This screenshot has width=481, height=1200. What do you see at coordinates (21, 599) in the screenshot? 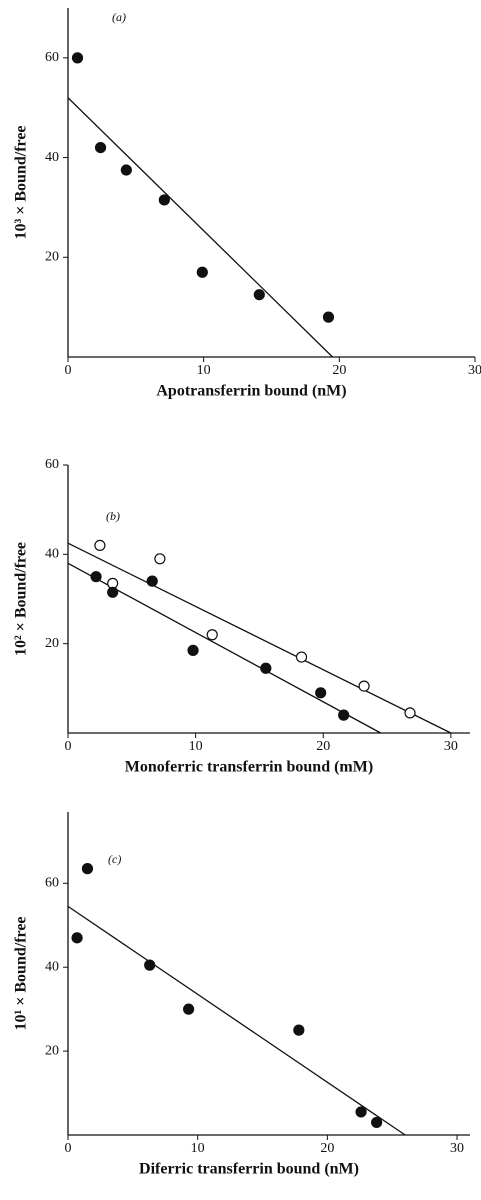
I see `y-axis-title: 10² × Bound/free` at bounding box center [21, 599].